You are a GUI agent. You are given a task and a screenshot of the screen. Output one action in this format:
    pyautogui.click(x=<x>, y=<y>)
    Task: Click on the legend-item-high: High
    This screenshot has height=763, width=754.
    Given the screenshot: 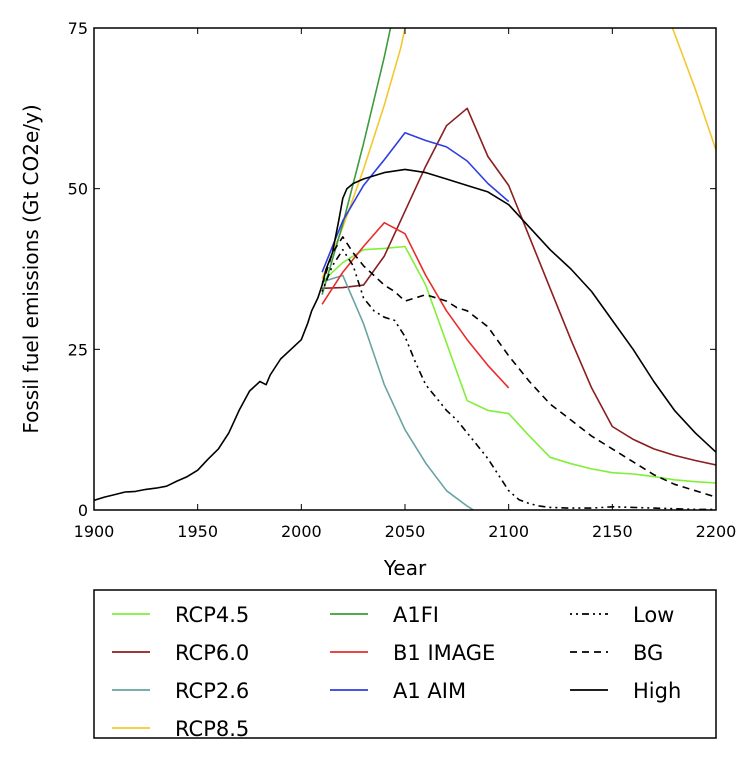 What is the action you would take?
    pyautogui.click(x=625, y=691)
    